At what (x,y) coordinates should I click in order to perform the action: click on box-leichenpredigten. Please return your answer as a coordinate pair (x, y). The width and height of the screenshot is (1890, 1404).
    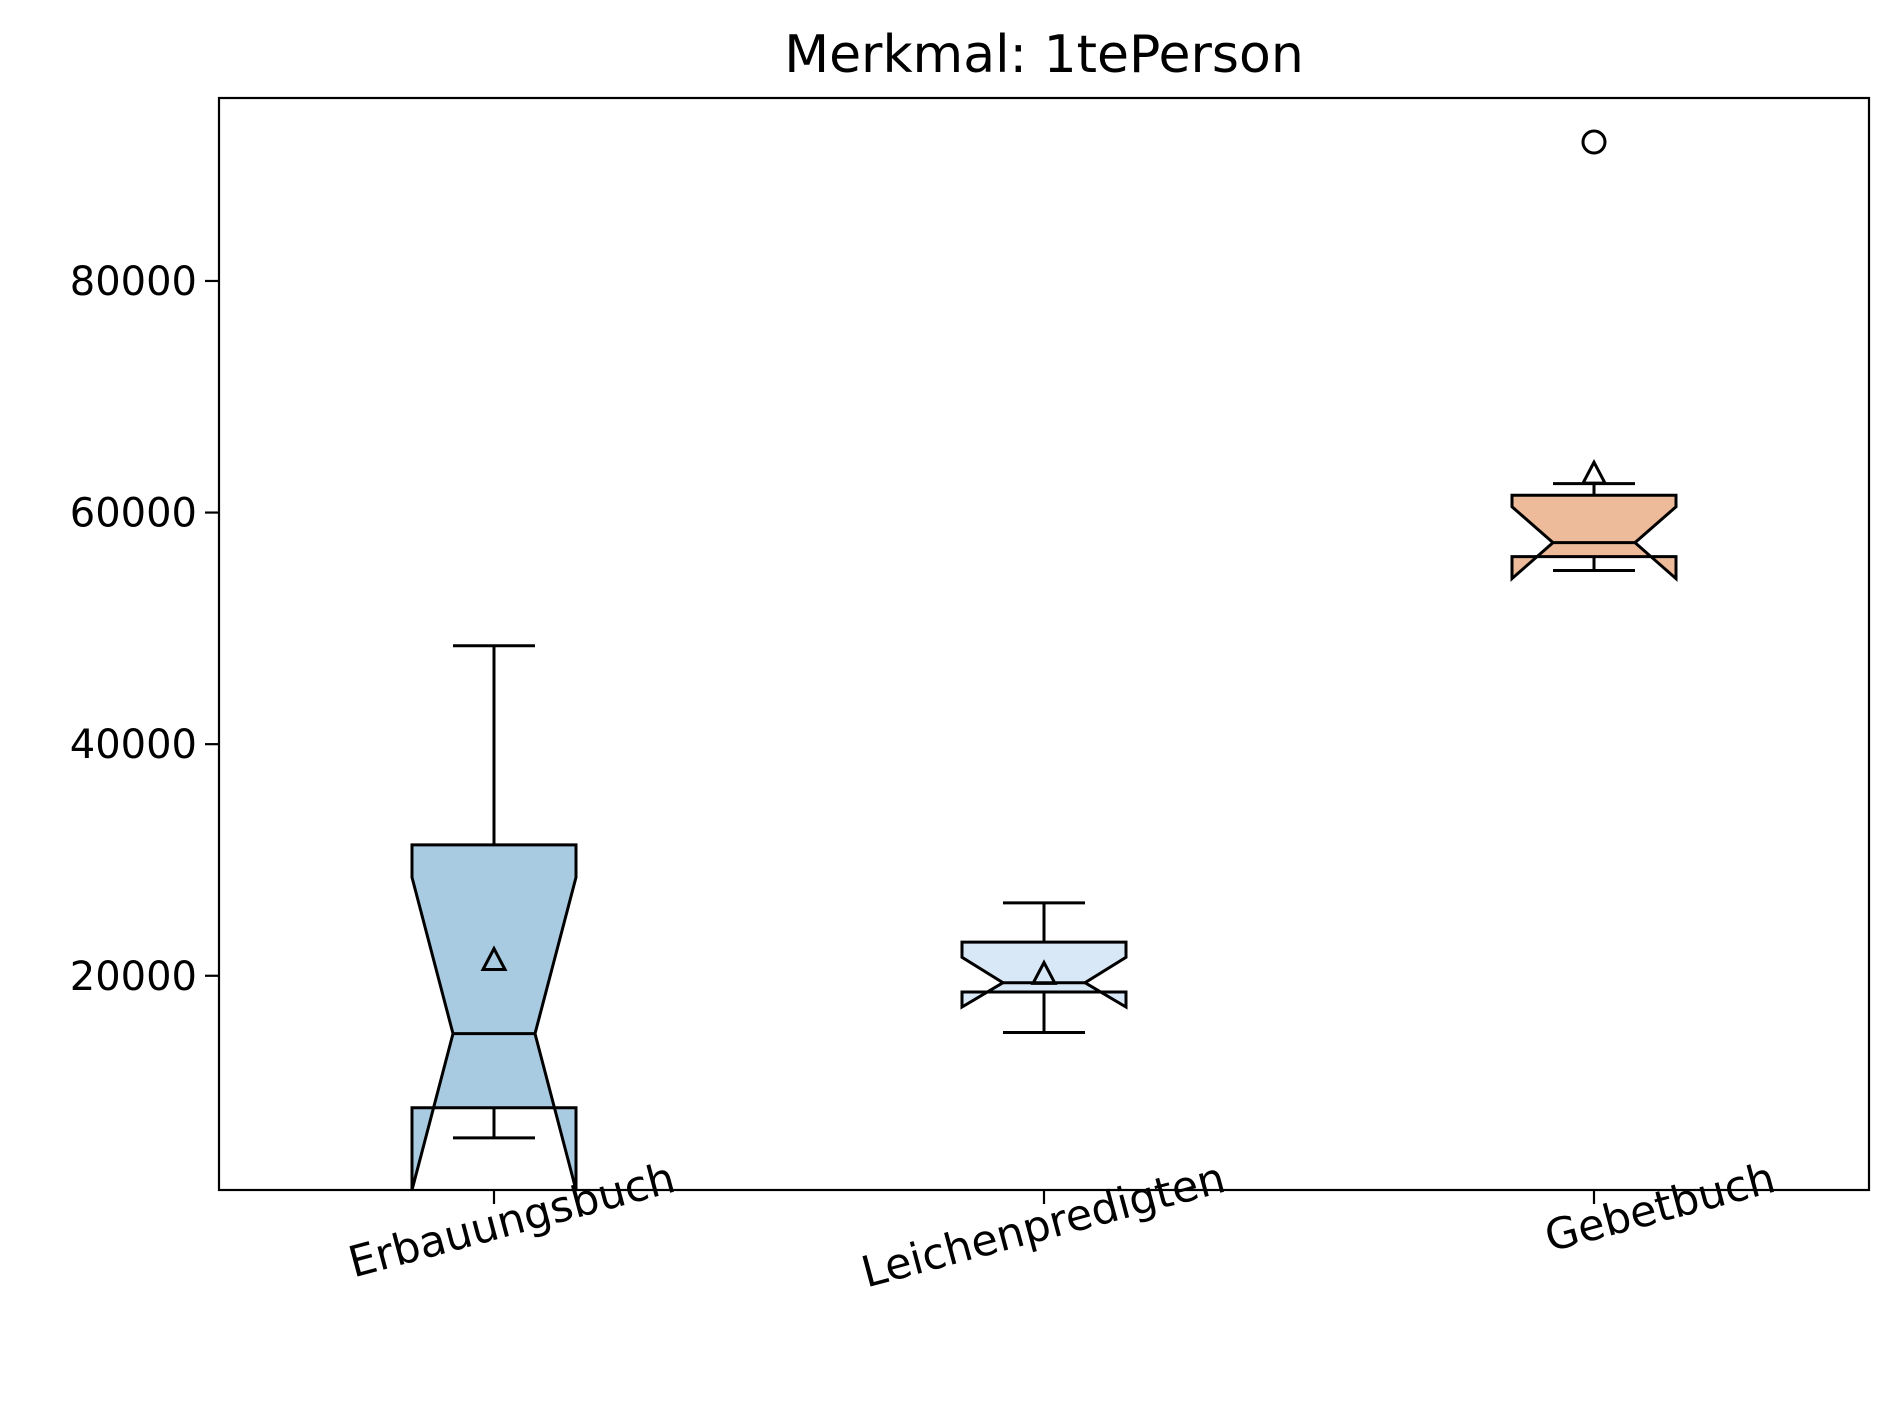
    Looking at the image, I should click on (1044, 968).